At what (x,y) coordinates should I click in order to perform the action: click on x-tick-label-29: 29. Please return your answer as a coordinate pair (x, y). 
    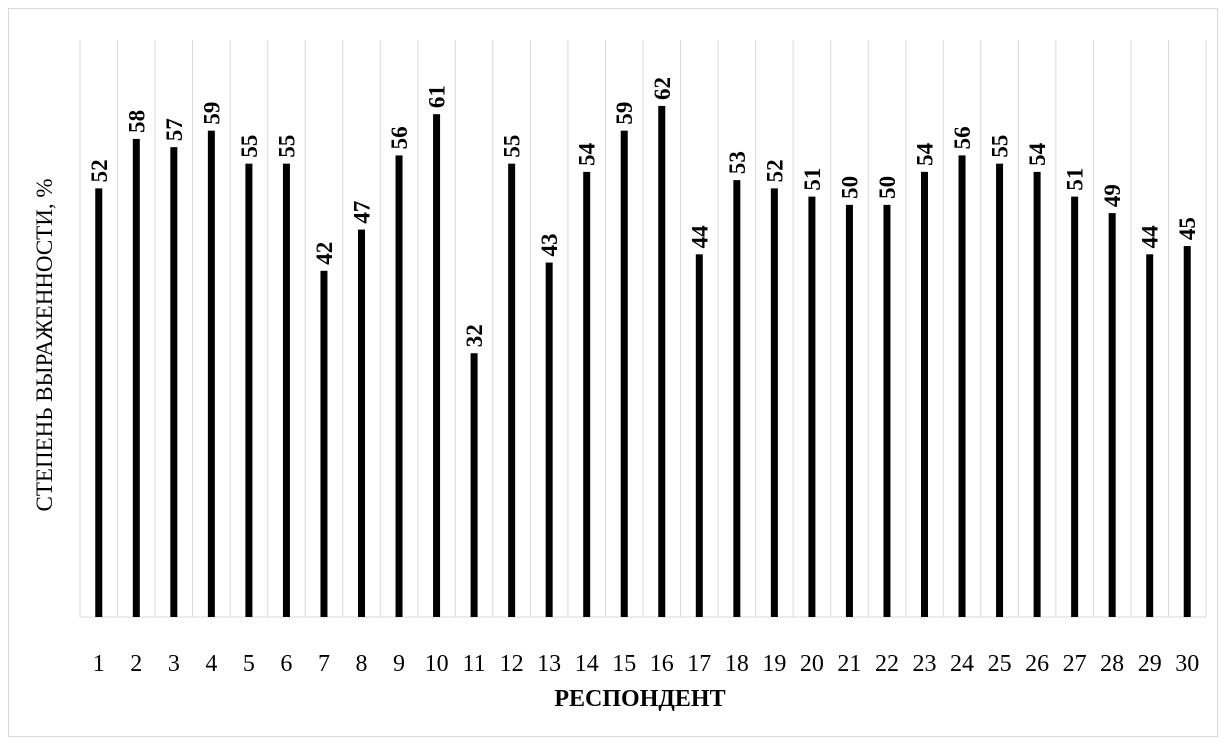
    Looking at the image, I should click on (1150, 664).